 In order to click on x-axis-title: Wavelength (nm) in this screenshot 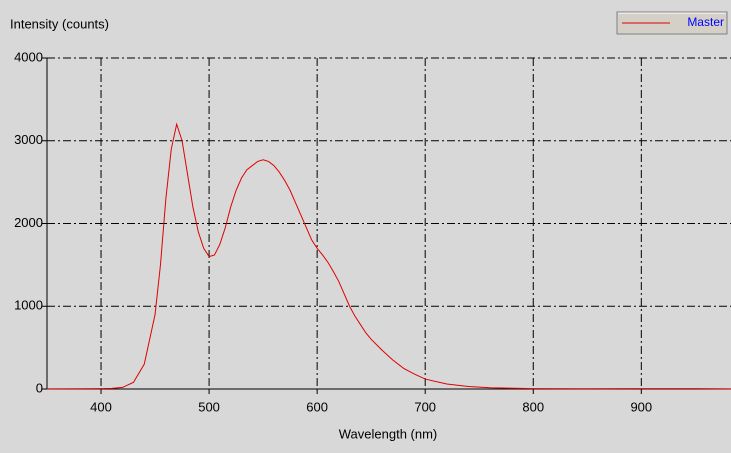, I will do `click(388, 433)`.